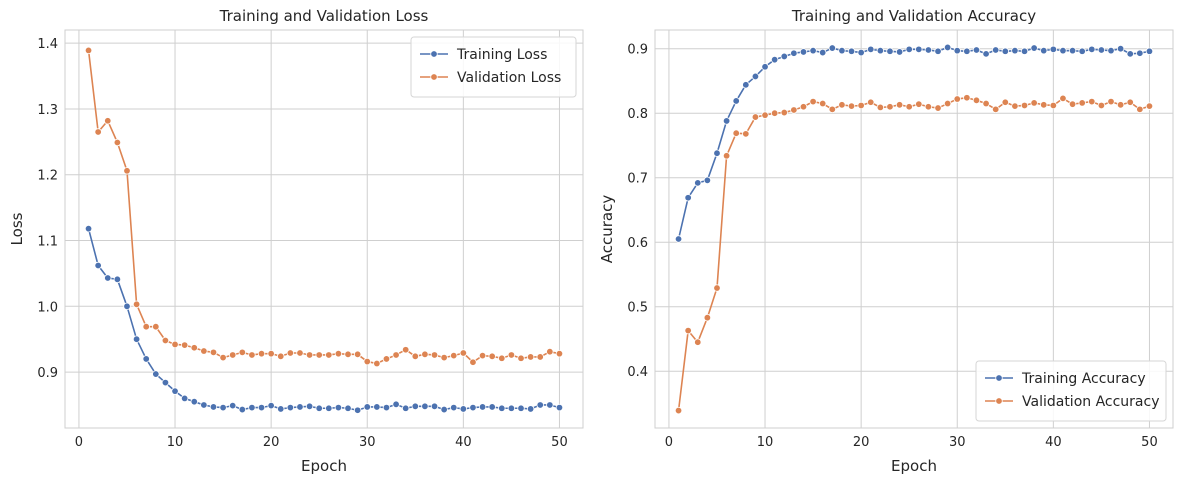  Describe the element at coordinates (637, 114) in the screenshot. I see `accuracy-y-tick-label: 0.8` at that location.